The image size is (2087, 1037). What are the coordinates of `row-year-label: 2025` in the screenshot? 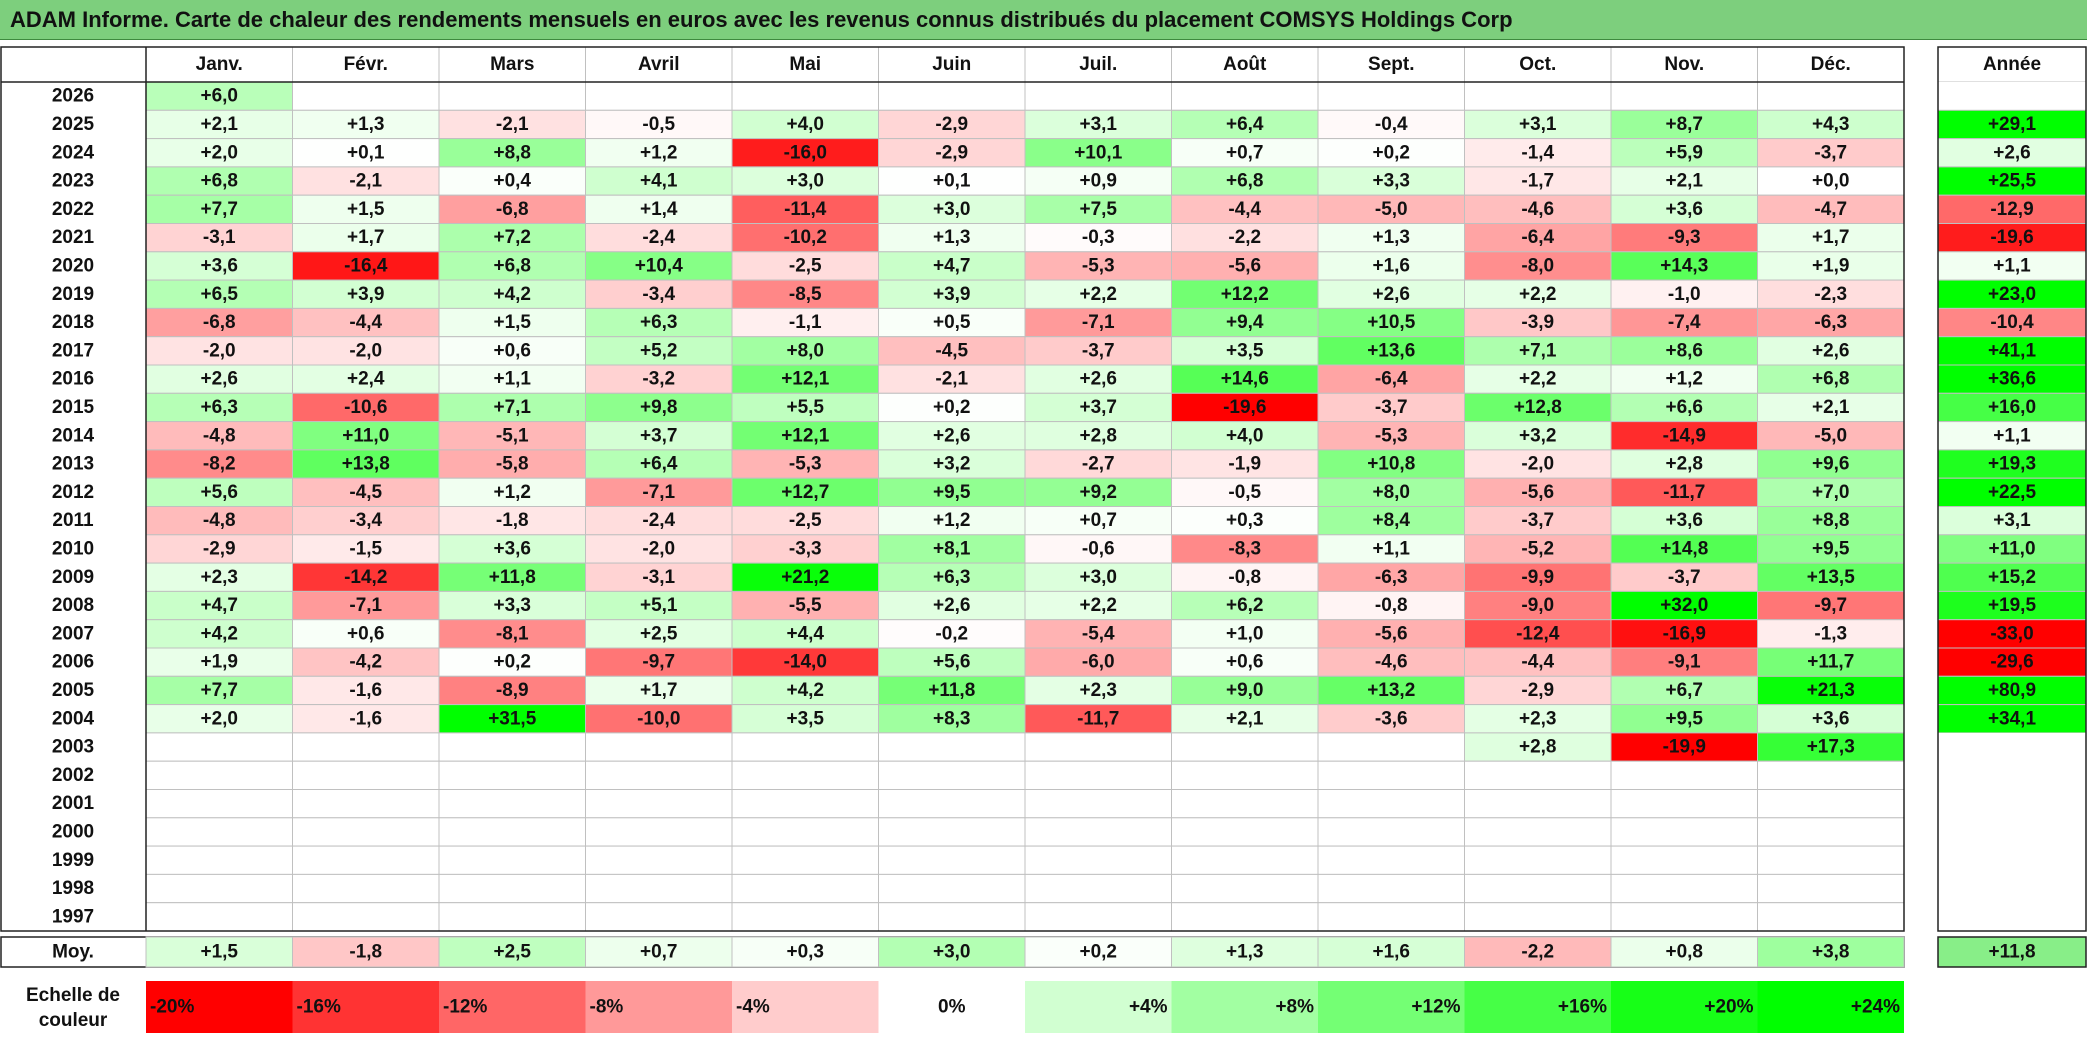 It's located at (73, 124).